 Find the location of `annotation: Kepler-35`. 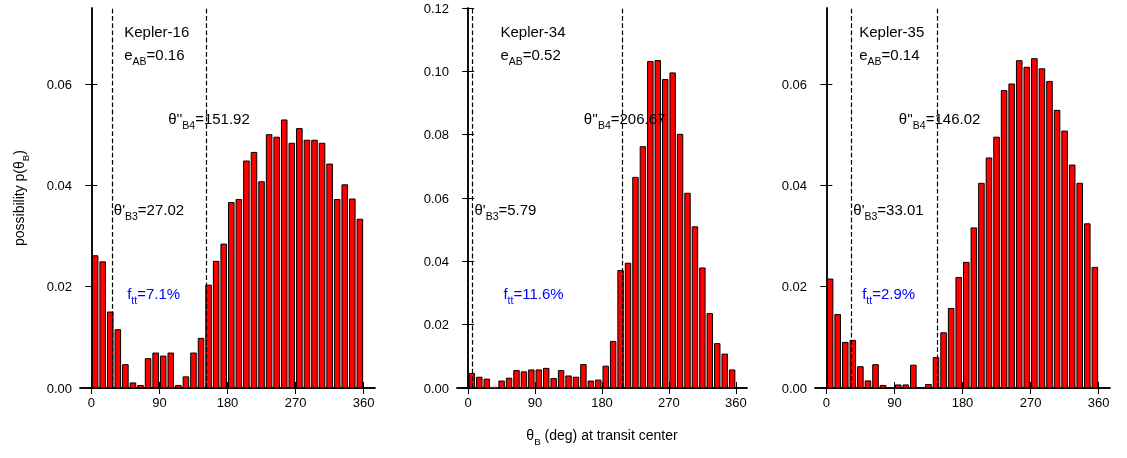

annotation: Kepler-35 is located at coordinates (892, 31).